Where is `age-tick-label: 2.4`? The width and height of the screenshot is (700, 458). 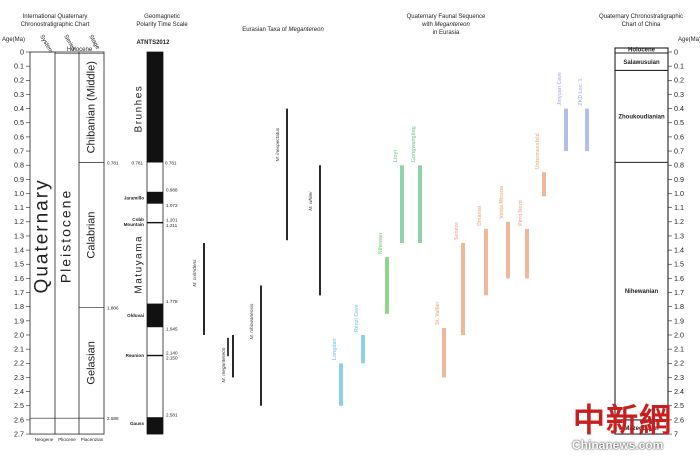 age-tick-label: 2.4 is located at coordinates (19, 391).